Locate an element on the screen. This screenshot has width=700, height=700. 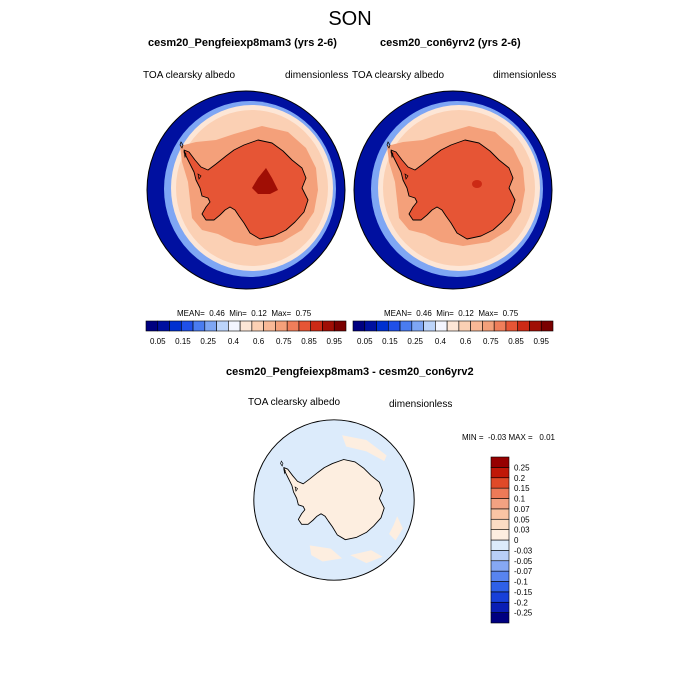
map-group is located at coordinates (334, 500).